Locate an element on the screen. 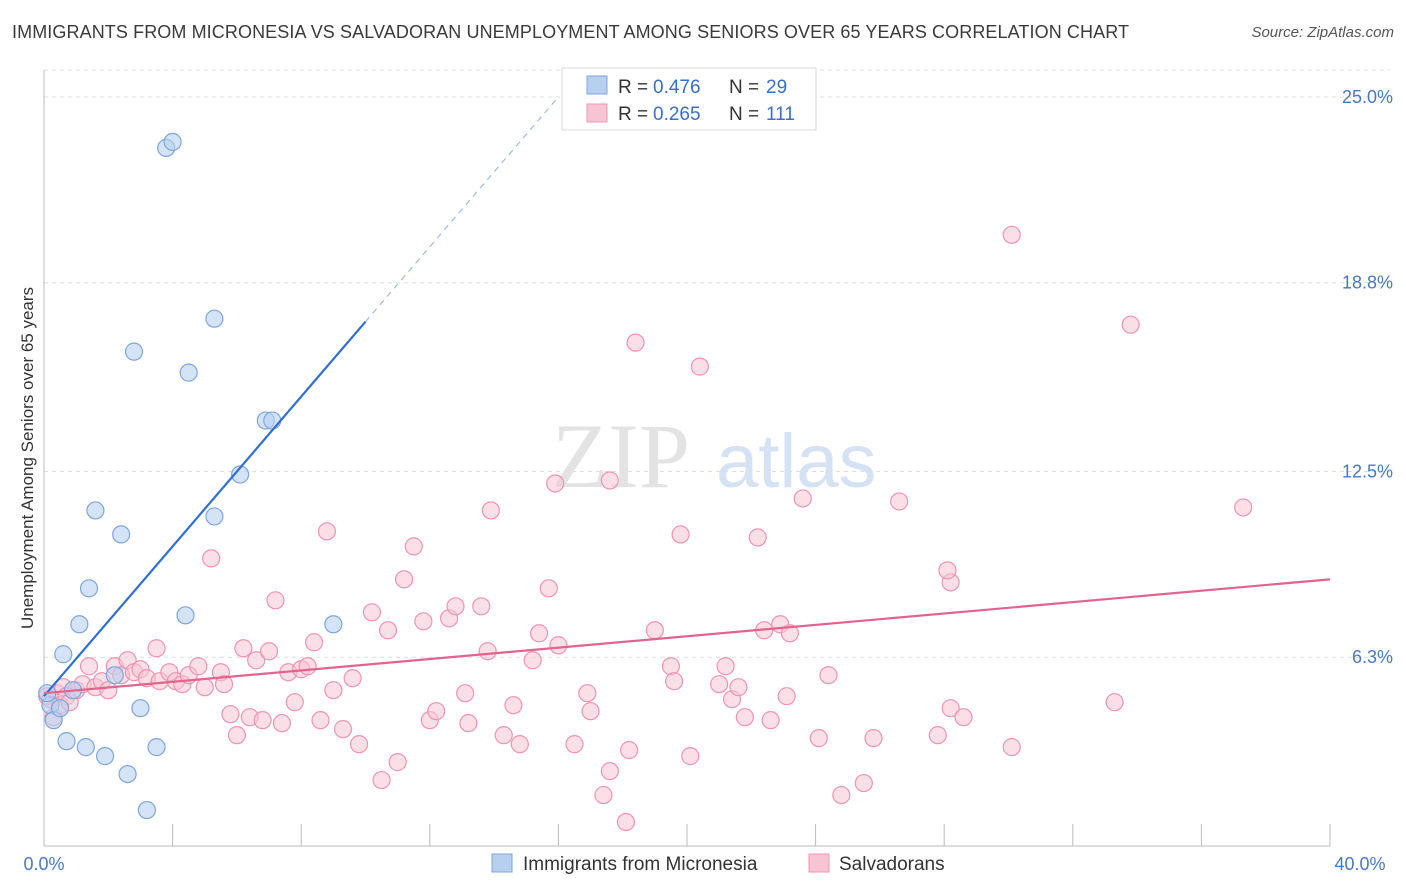 The width and height of the screenshot is (1406, 892). watermark-zip: ZIP is located at coordinates (621, 456).